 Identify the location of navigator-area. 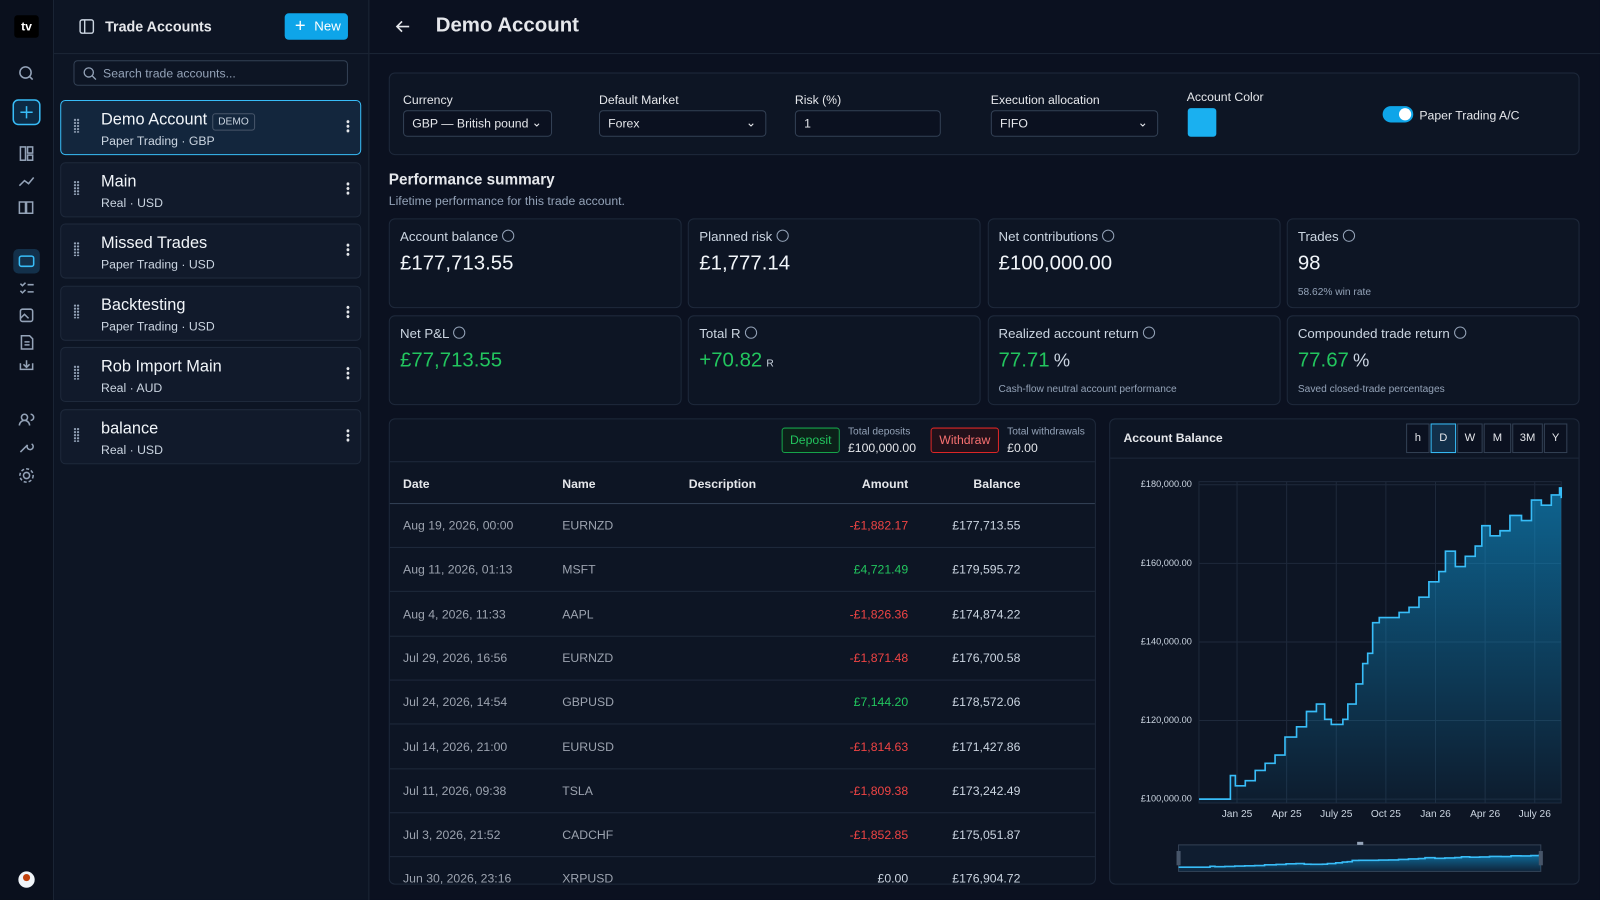
(1359, 863).